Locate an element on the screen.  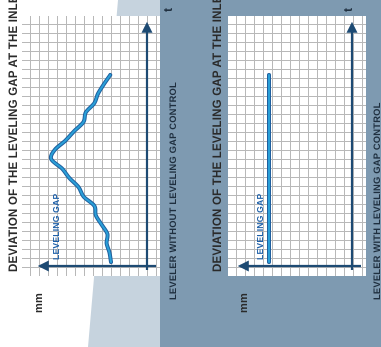
series-label-right: LEVELING GAP is located at coordinates (260, 226).